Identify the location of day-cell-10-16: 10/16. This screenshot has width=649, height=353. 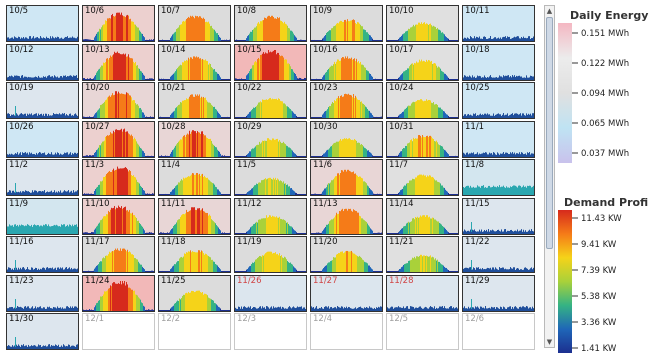
(346, 62).